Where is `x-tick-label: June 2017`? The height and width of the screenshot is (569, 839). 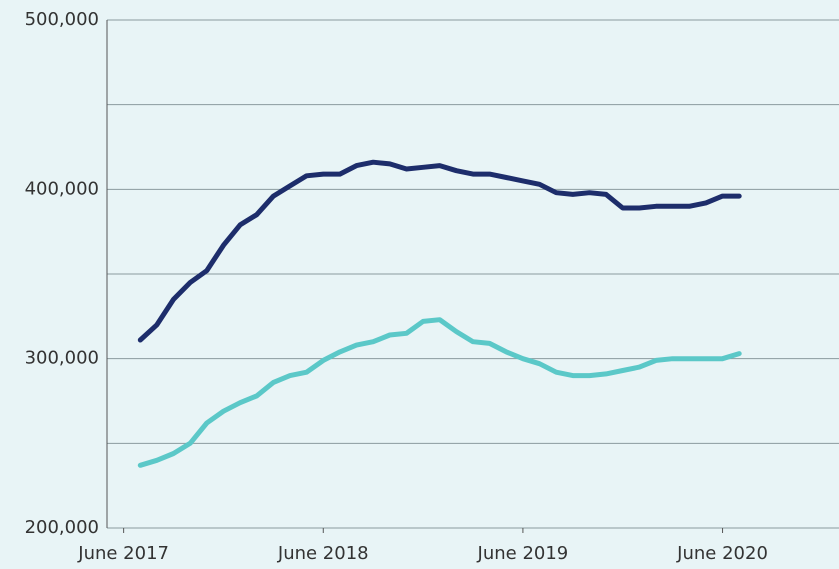
x-tick-label: June 2017 is located at coordinates (123, 553).